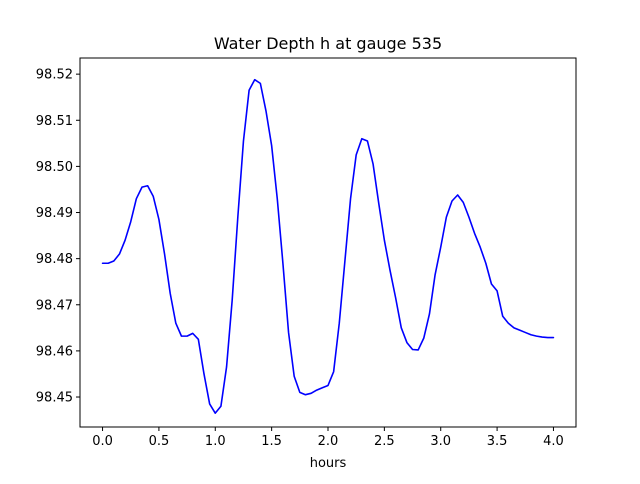 The image size is (640, 484). Describe the element at coordinates (384, 441) in the screenshot. I see `x-tick-label-5: 2.5` at that location.